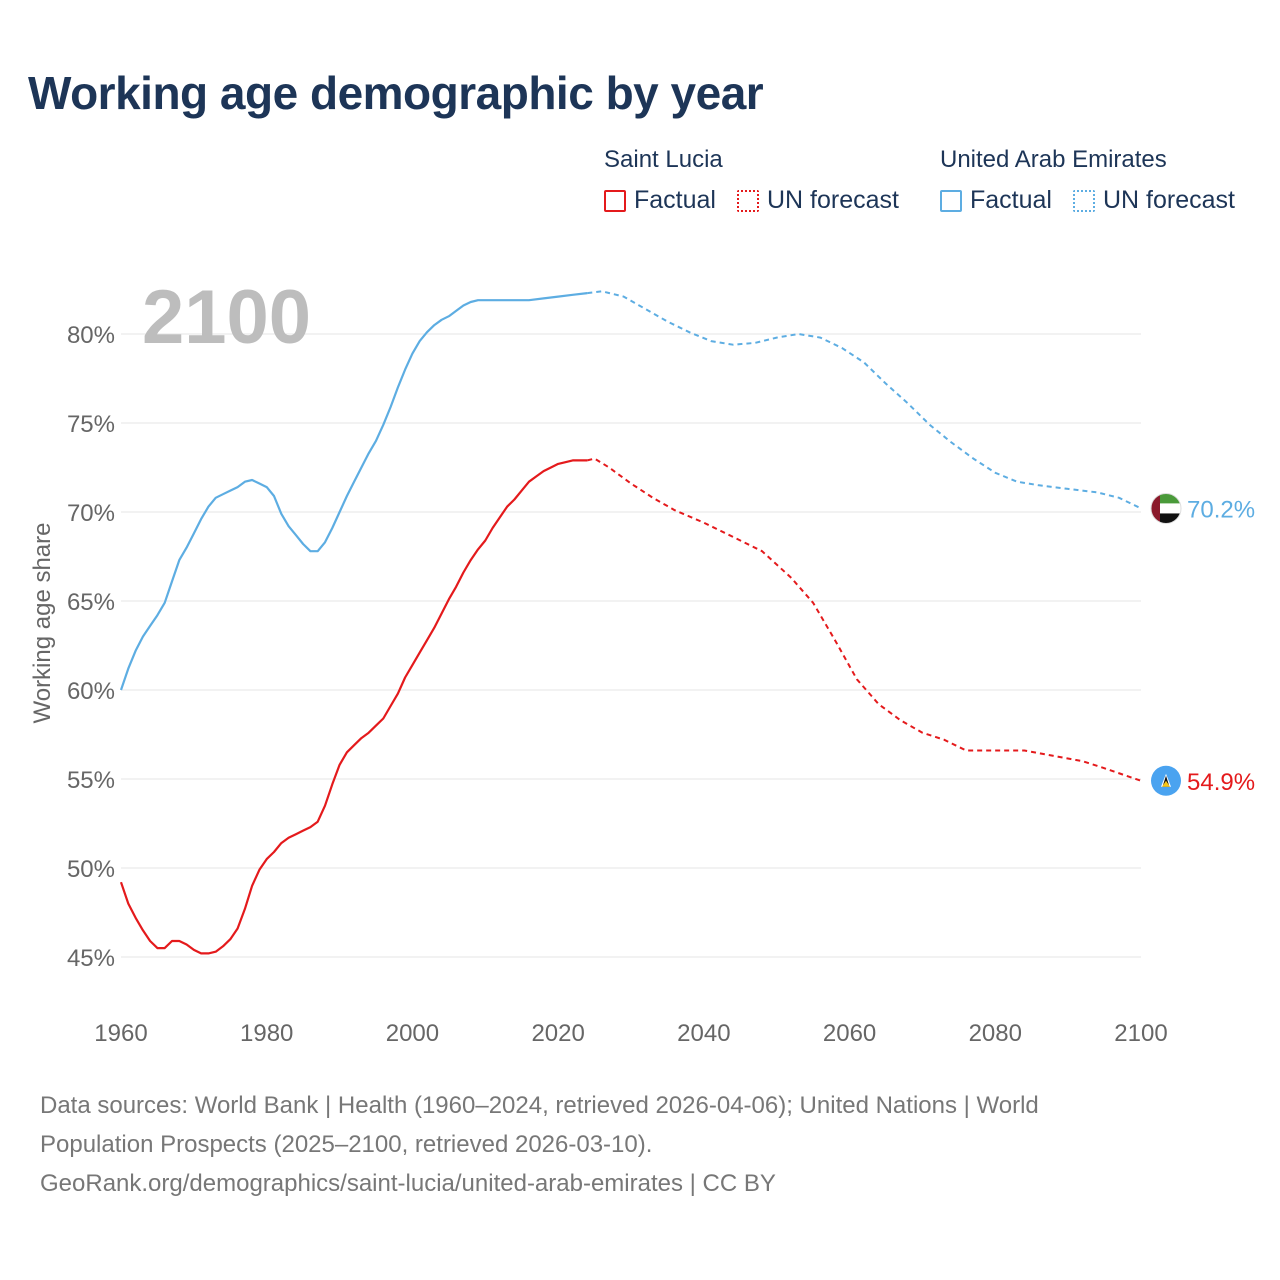  Describe the element at coordinates (91, 691) in the screenshot. I see `y-tick-label-60: 60%` at that location.